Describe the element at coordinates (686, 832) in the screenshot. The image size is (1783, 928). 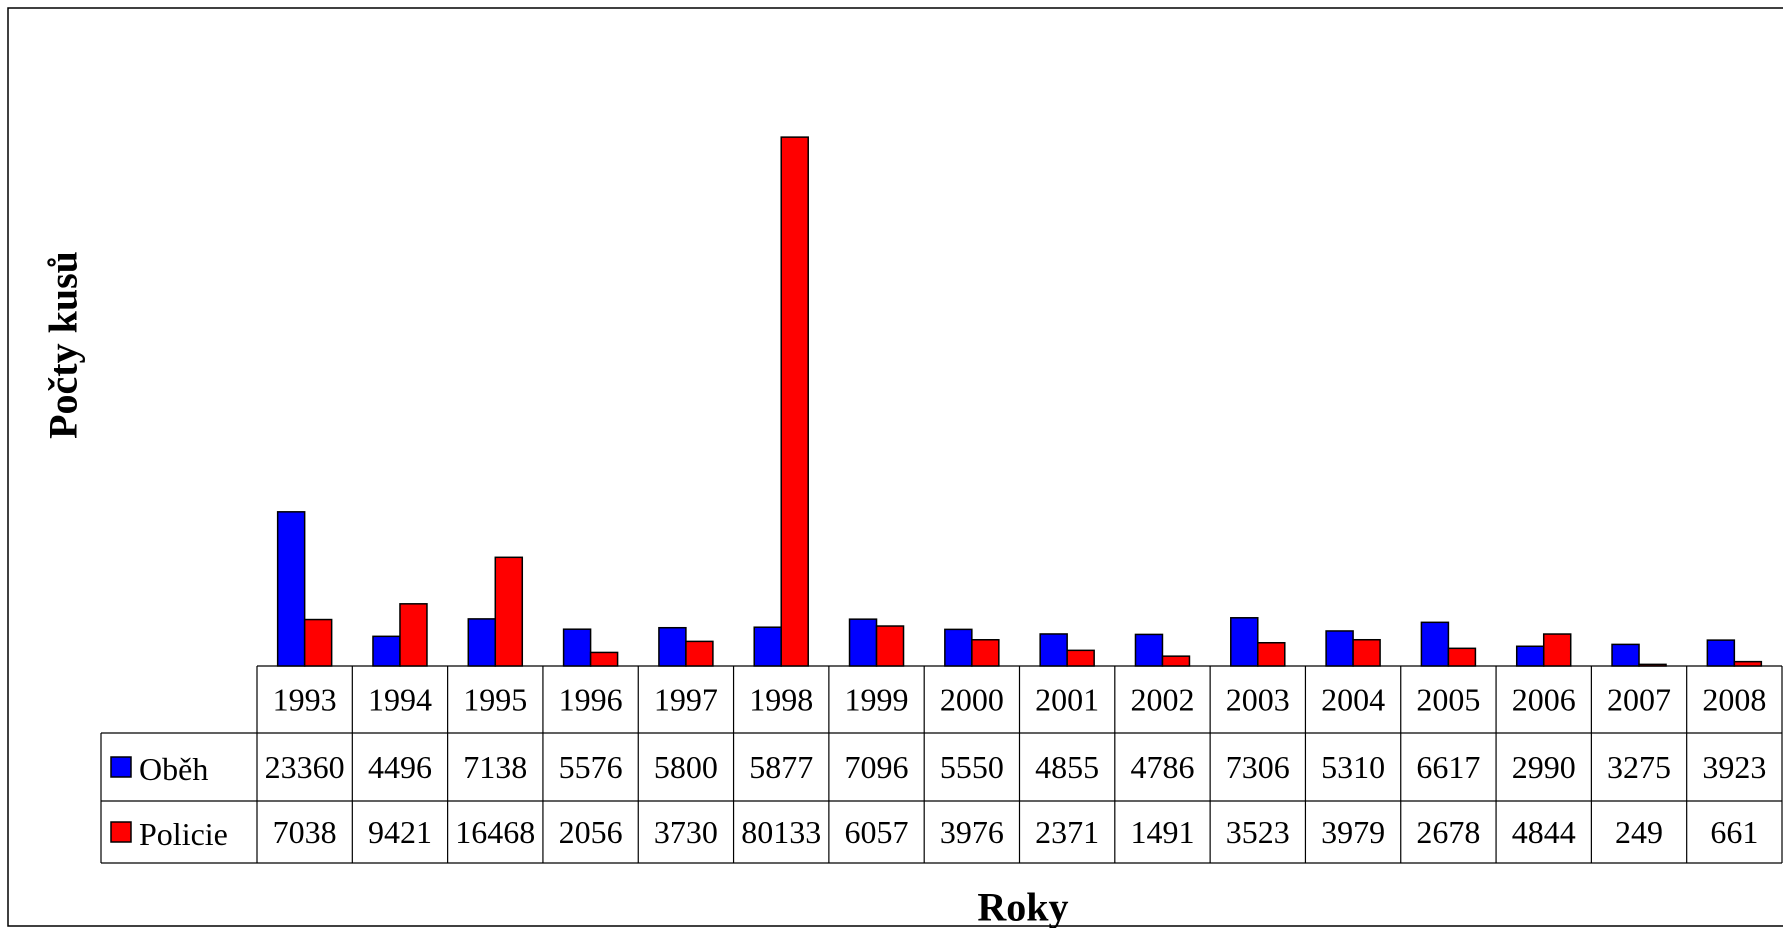
I see `data-cell: 3730` at that location.